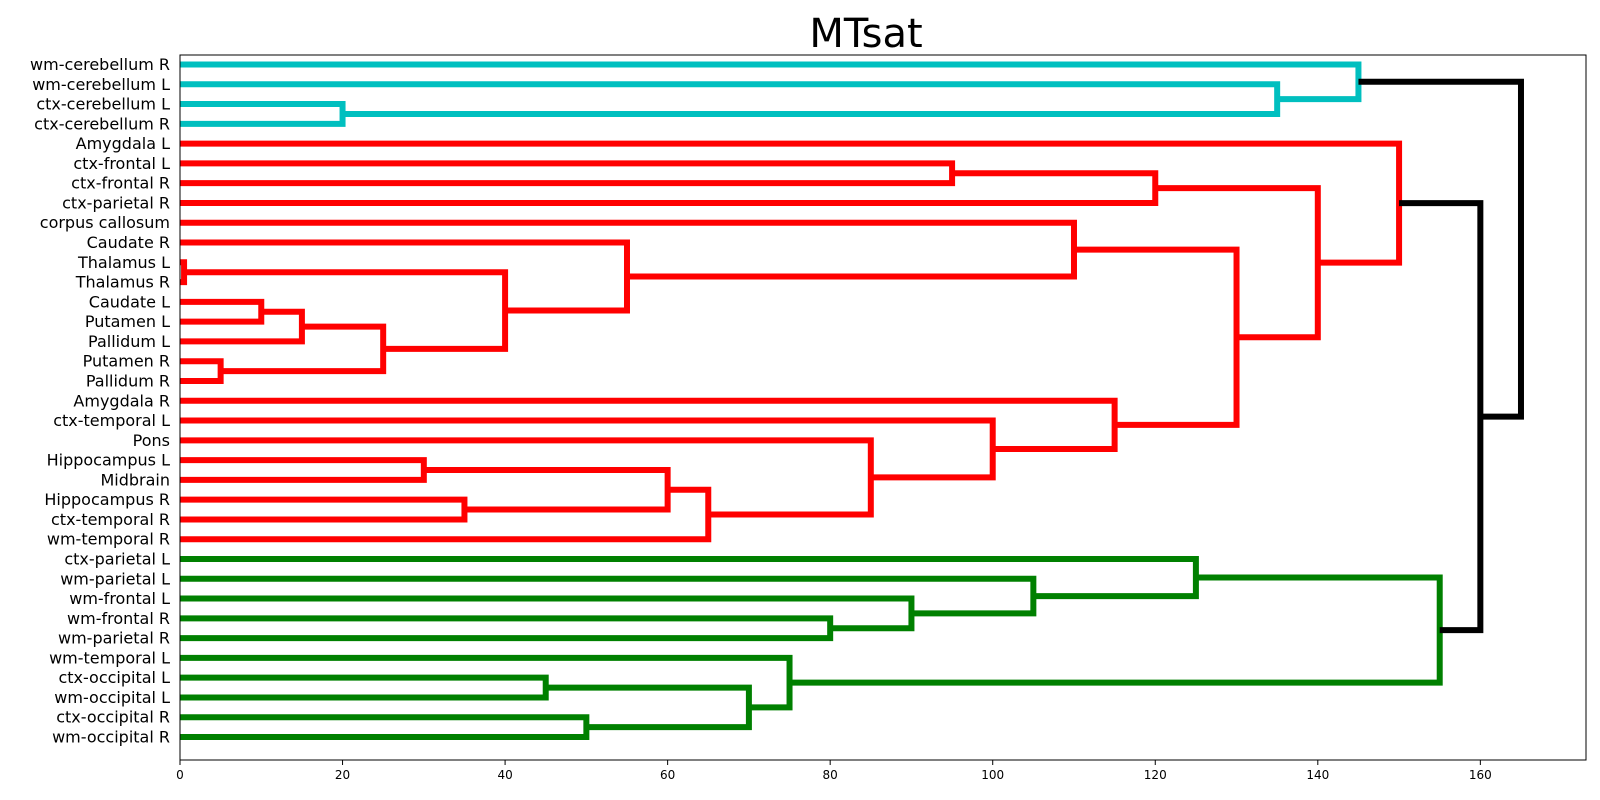 The width and height of the screenshot is (1600, 800). I want to click on leaf-label: Caudate R, so click(128, 242).